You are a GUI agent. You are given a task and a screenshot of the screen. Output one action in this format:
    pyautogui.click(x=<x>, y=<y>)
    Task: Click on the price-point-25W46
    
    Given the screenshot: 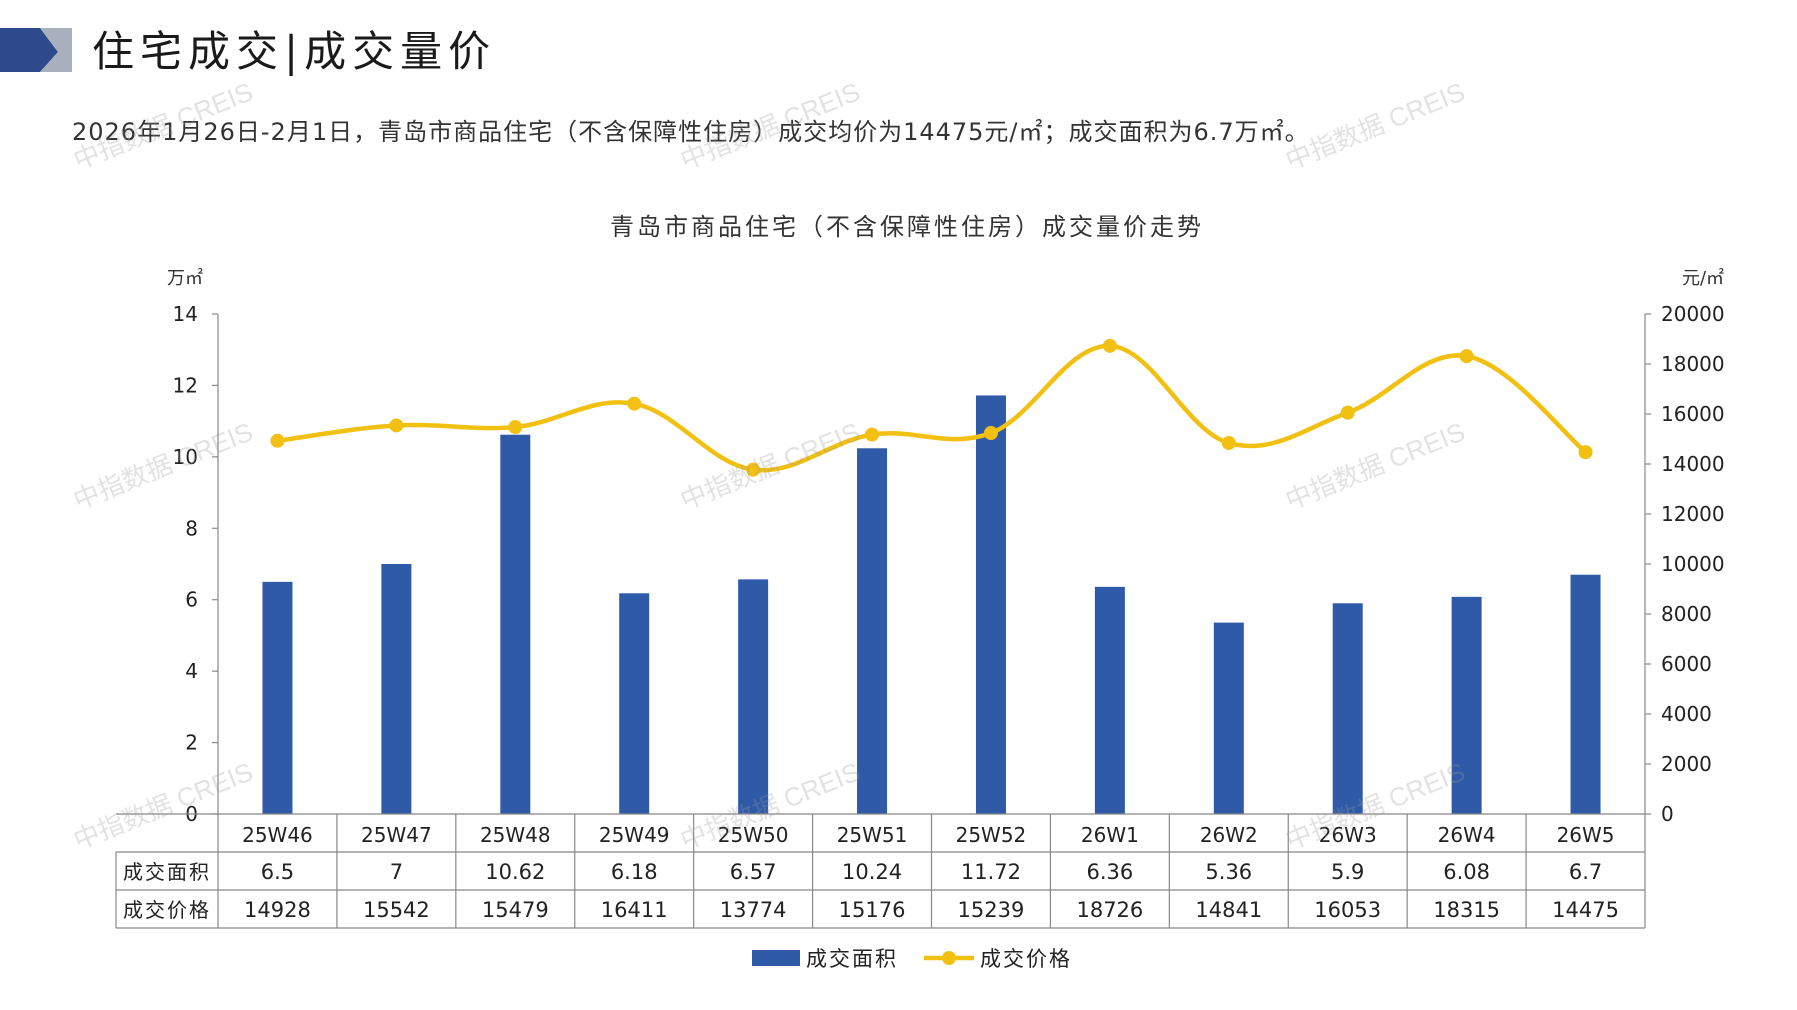 What is the action you would take?
    pyautogui.click(x=277, y=440)
    